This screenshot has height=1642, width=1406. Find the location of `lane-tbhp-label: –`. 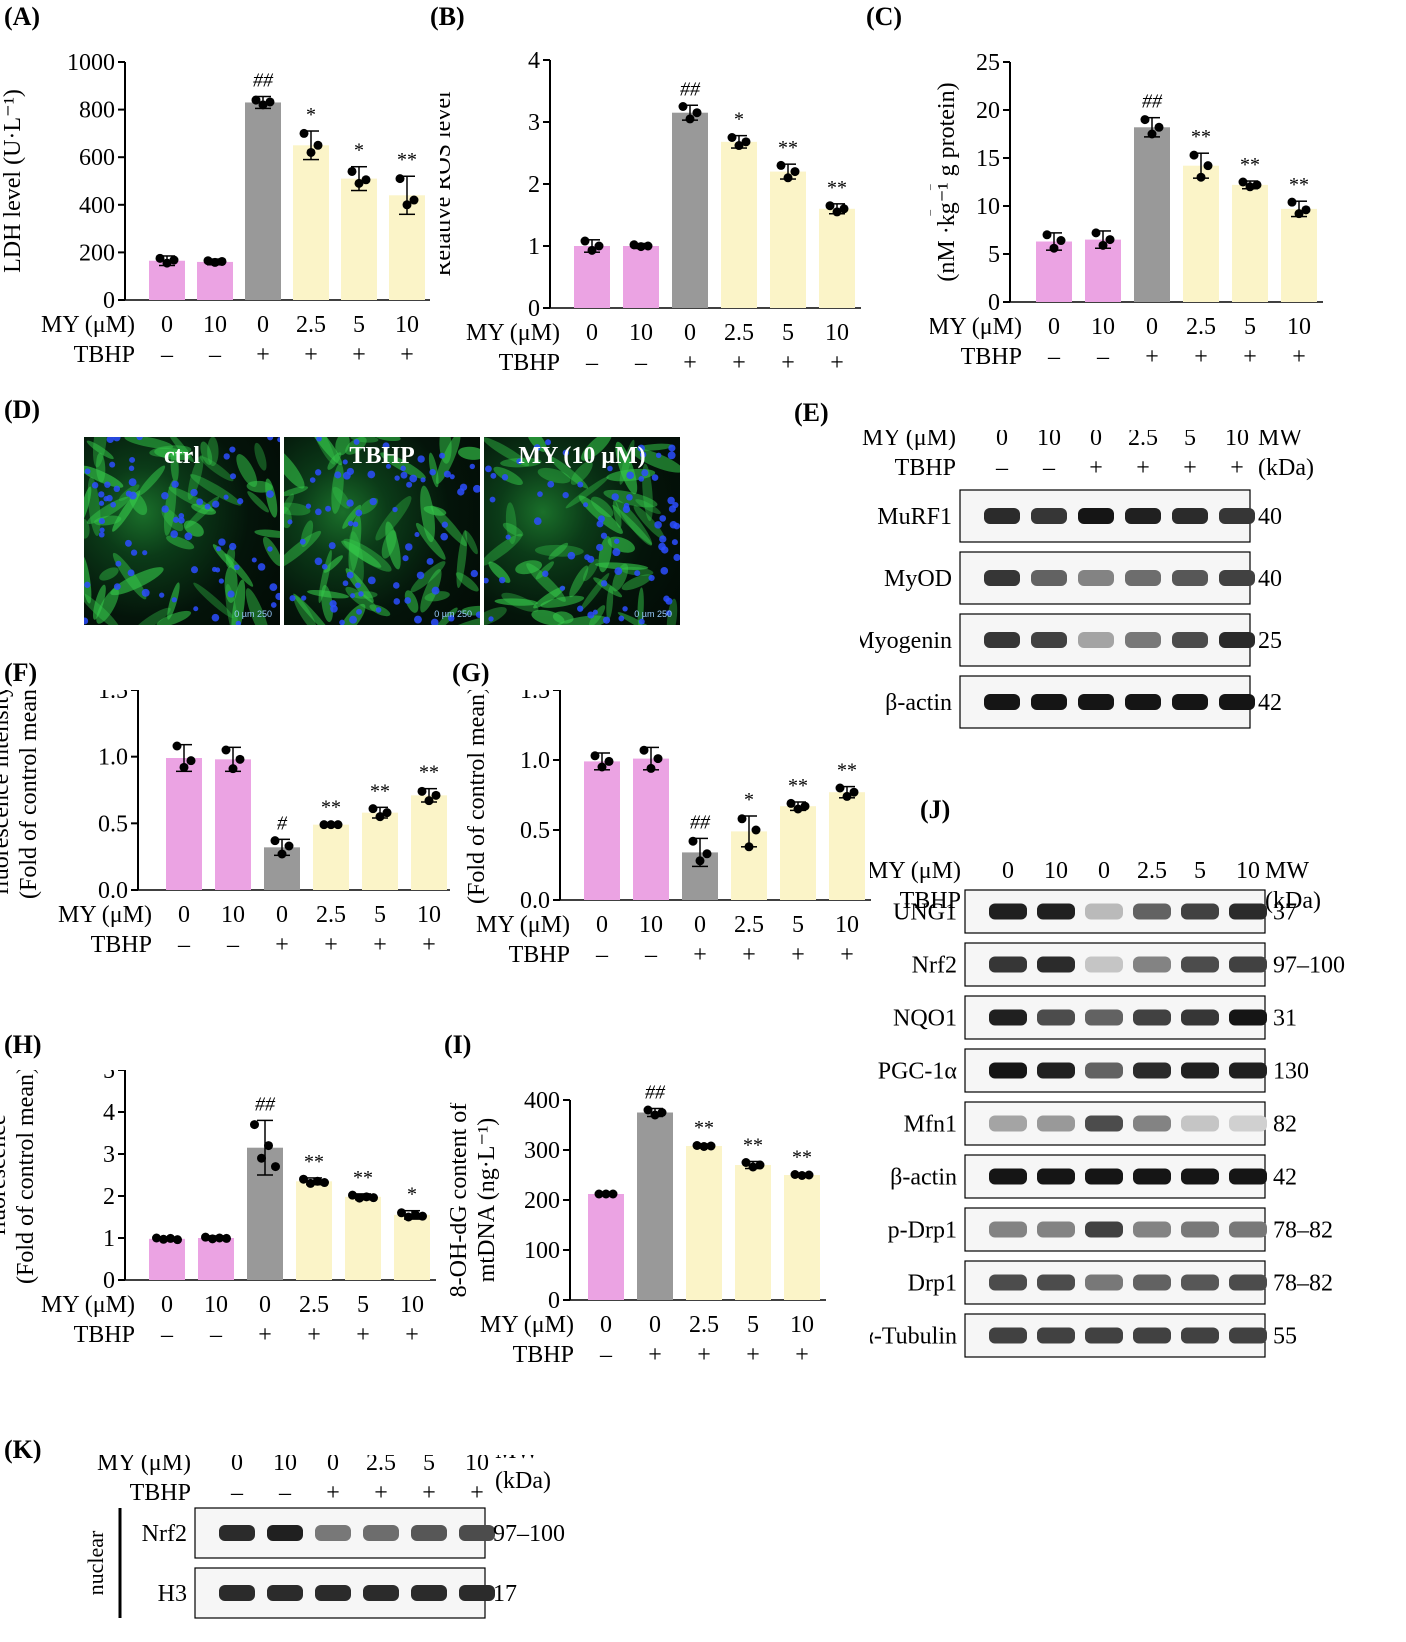

lane-tbhp-label: – is located at coordinates (1002, 468).